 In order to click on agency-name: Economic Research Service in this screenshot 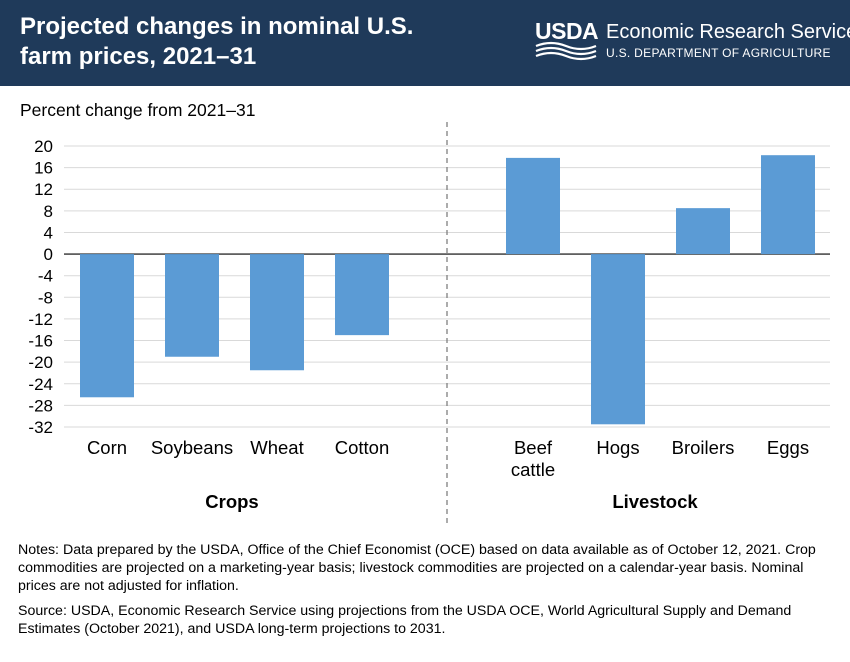, I will do `click(728, 32)`.